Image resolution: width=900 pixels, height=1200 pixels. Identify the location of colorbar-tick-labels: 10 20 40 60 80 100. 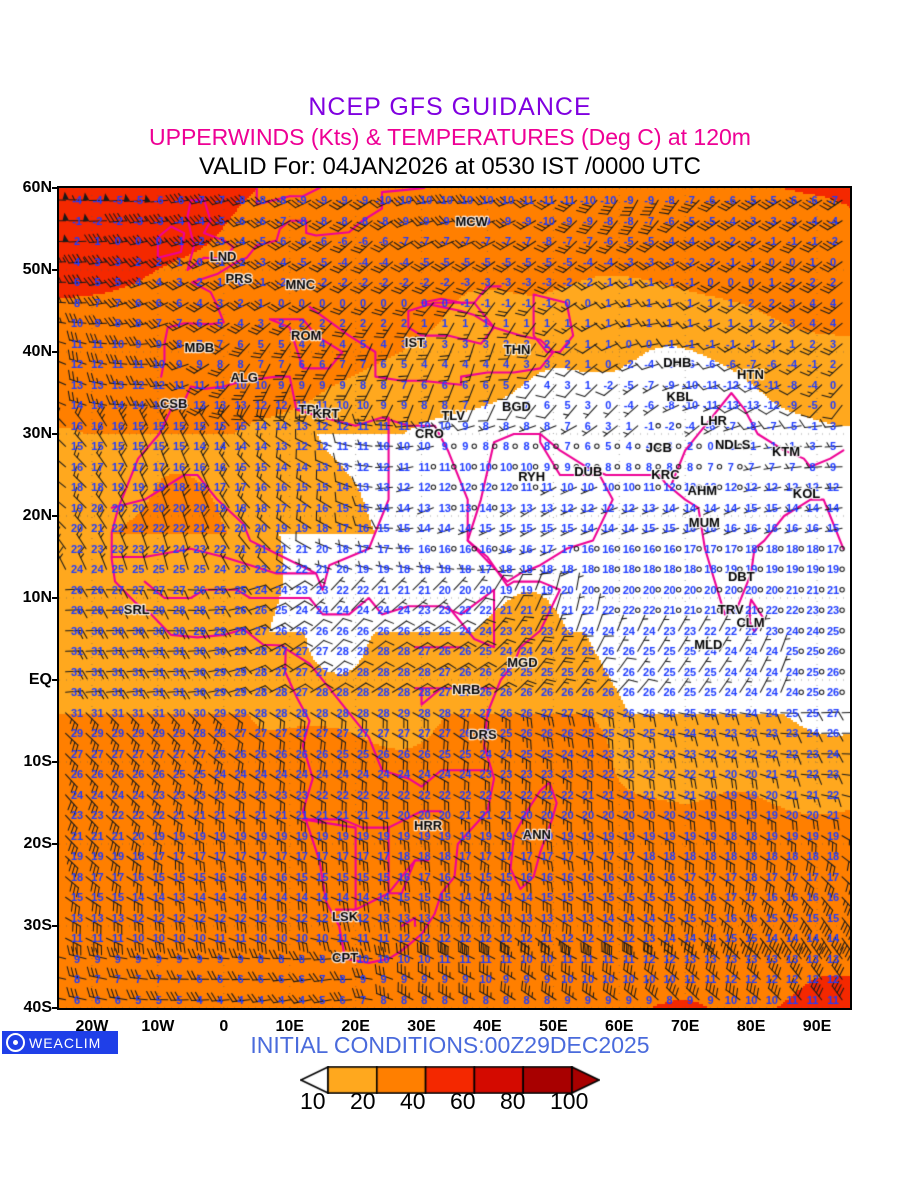
(450, 1101).